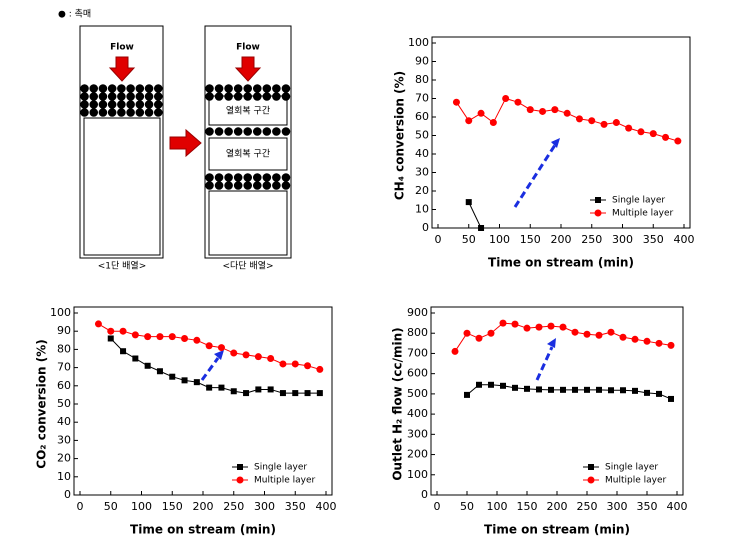  Describe the element at coordinates (422, 98) in the screenshot. I see `y-tick-label: 70` at that location.